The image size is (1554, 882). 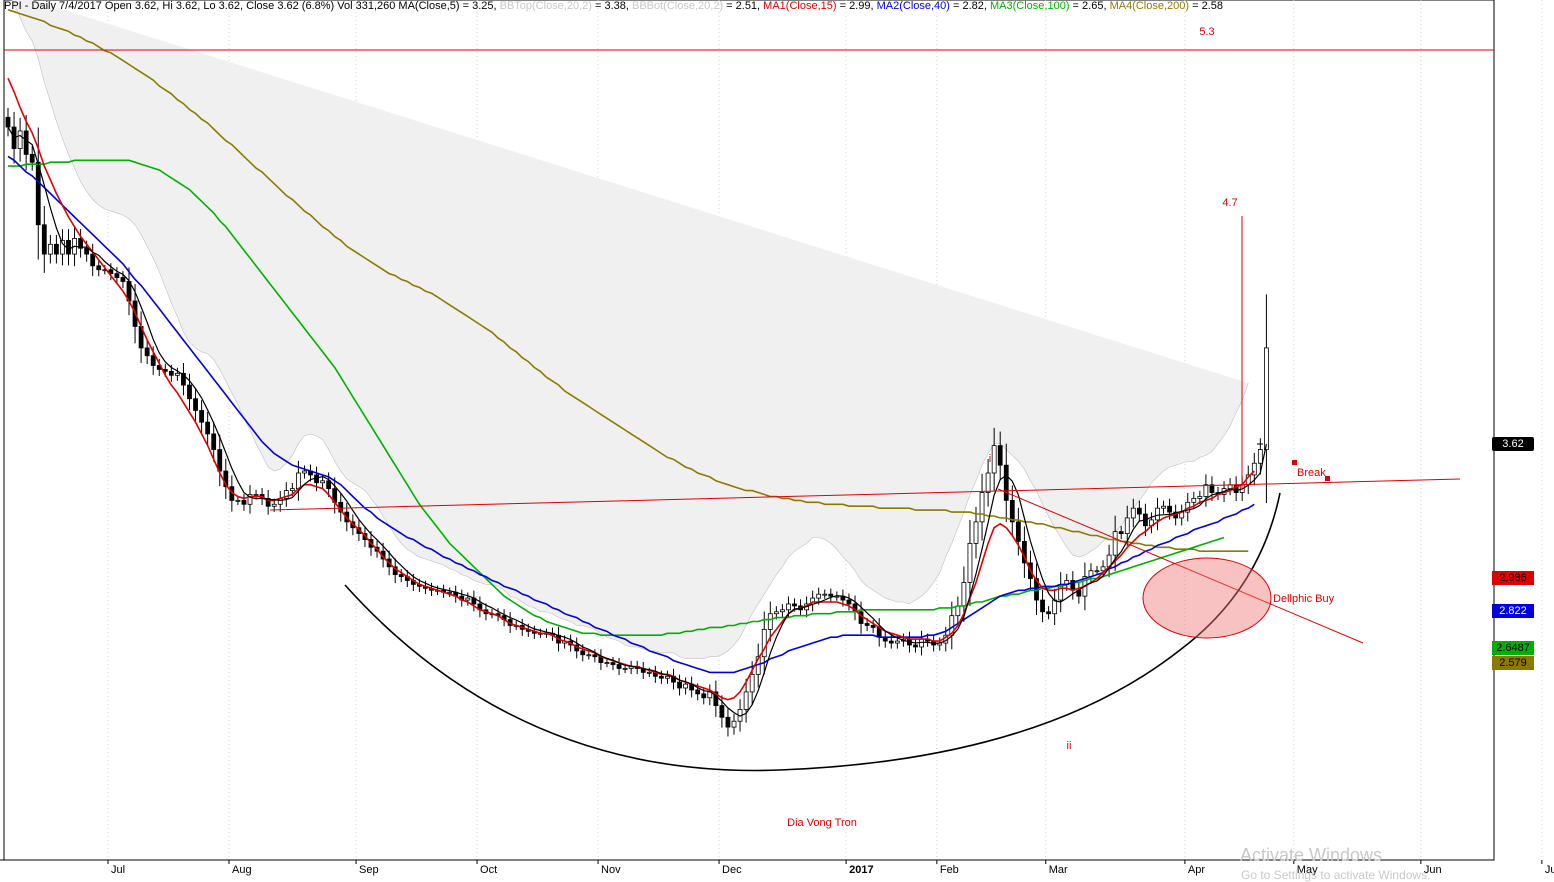 What do you see at coordinates (865, 494) in the screenshot?
I see `neckline` at bounding box center [865, 494].